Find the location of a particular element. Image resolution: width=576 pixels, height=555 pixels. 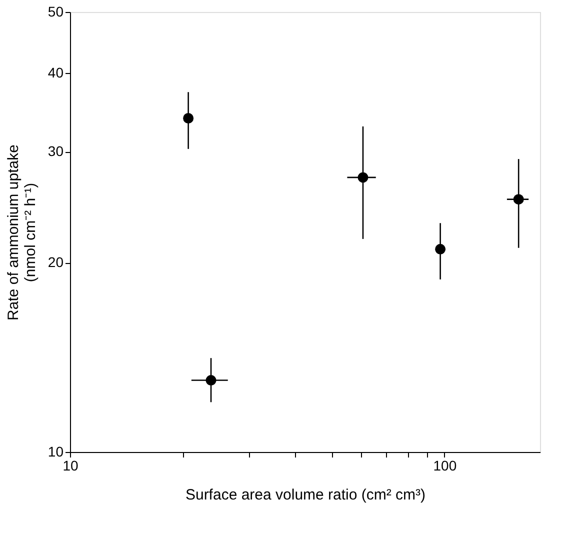

x-tick-label: 100 is located at coordinates (445, 466).